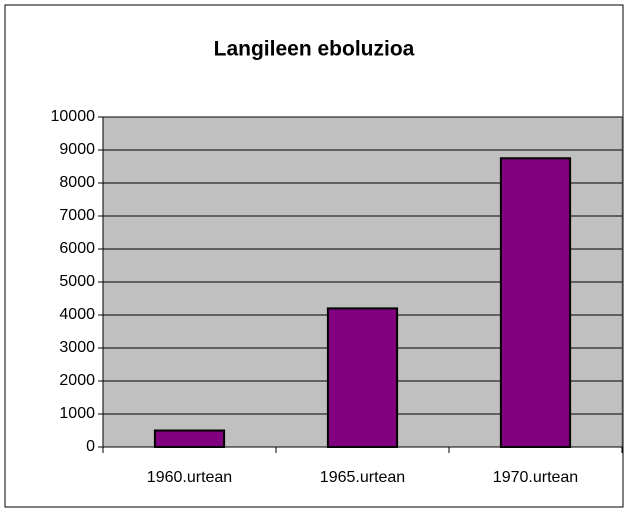 This screenshot has width=629, height=513. Describe the element at coordinates (77, 347) in the screenshot. I see `y-tick-label: 3000` at that location.